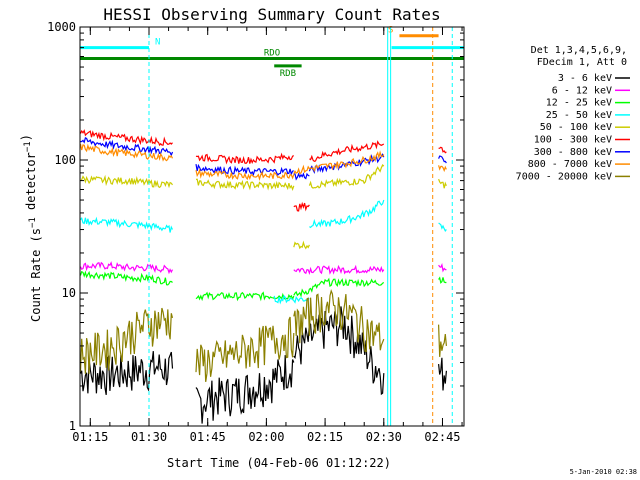  What do you see at coordinates (442, 437) in the screenshot?
I see `x-tick-label: 02:45` at bounding box center [442, 437].